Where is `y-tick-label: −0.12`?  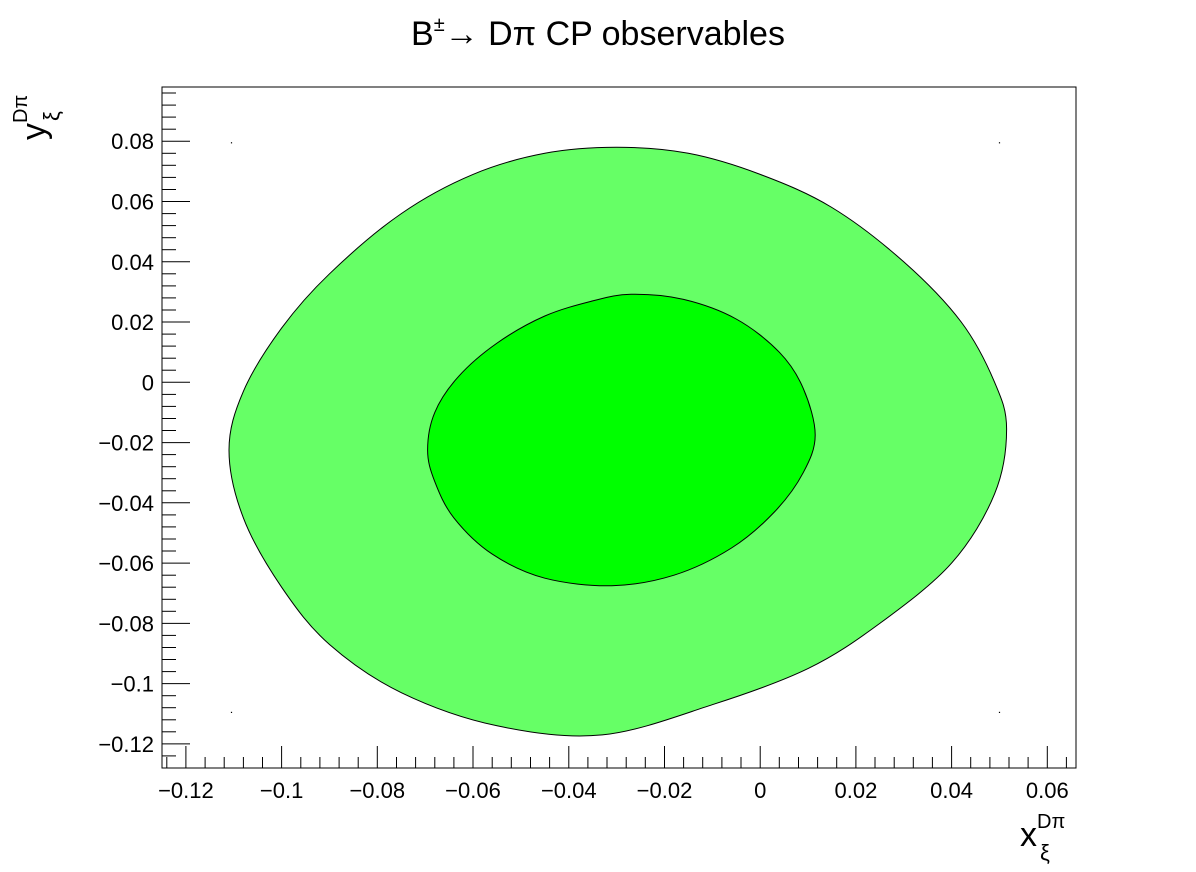 y-tick-label: −0.12 is located at coordinates (126, 744).